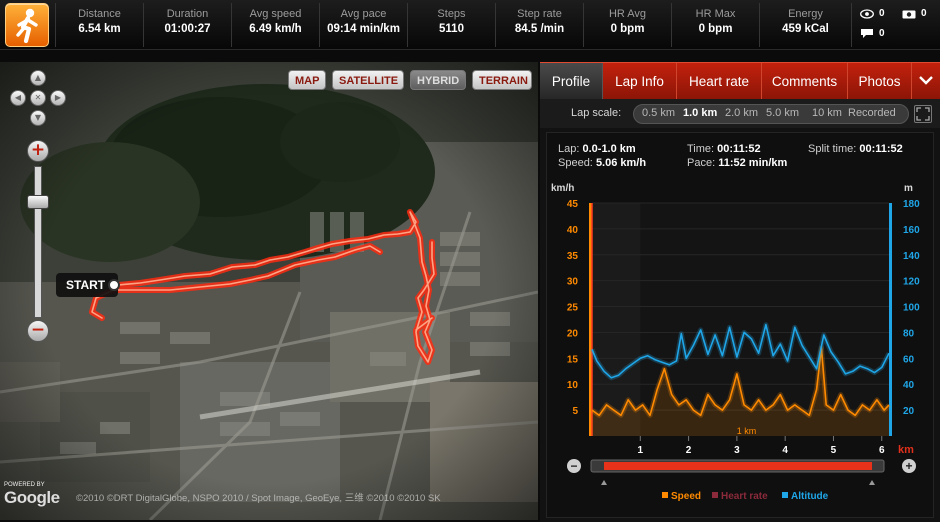  What do you see at coordinates (872, 113) in the screenshot?
I see `lap-scale-option-recorded: Recorded` at bounding box center [872, 113].